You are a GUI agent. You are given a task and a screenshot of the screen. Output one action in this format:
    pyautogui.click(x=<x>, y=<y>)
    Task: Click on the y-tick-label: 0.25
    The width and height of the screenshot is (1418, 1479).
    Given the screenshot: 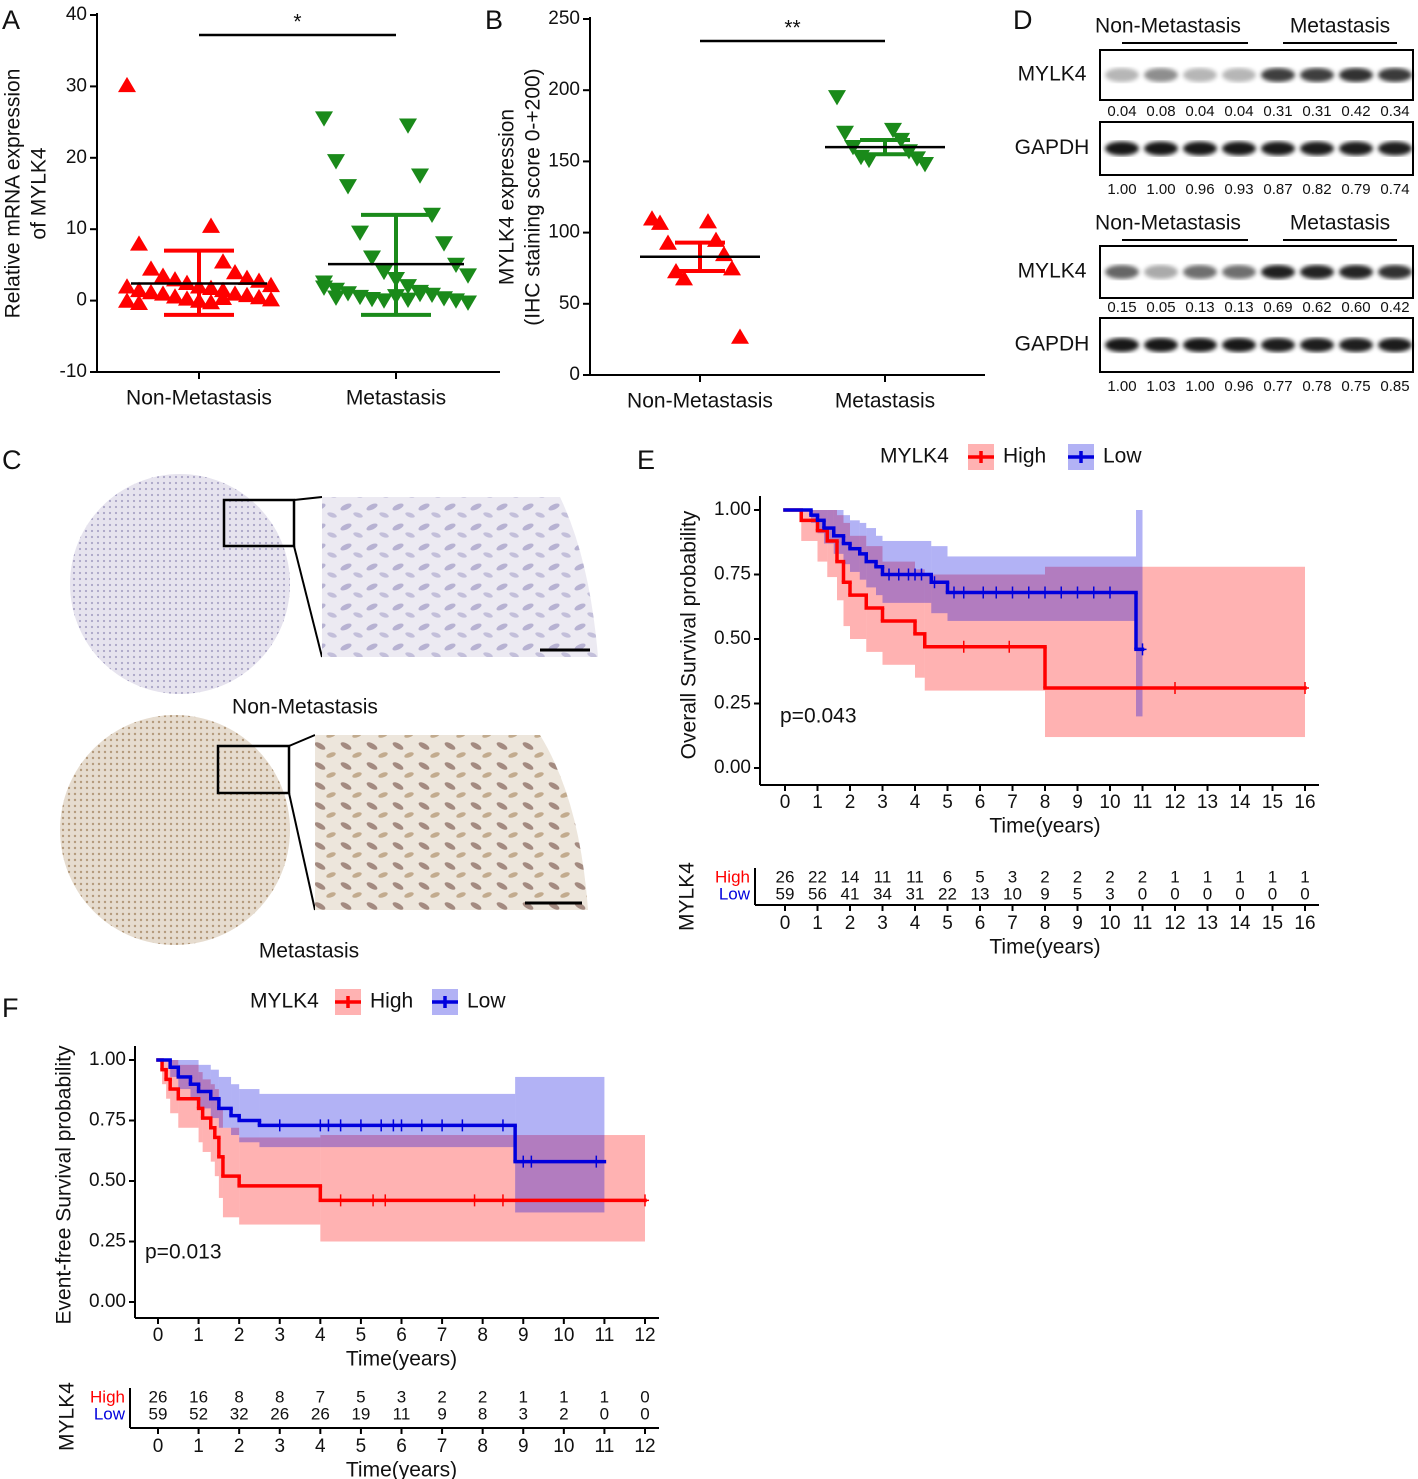 What is the action you would take?
    pyautogui.click(x=732, y=703)
    